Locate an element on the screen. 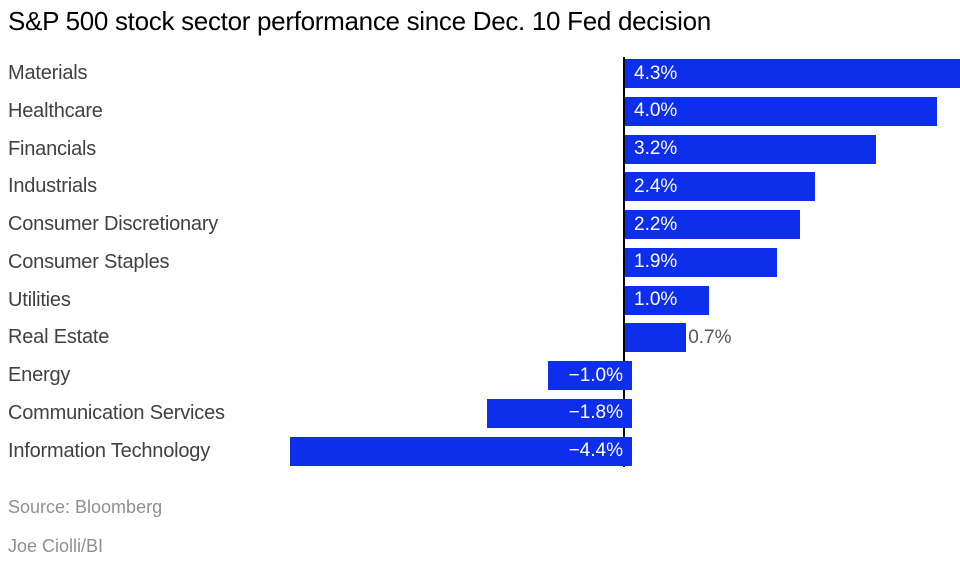  category-label: Consumer Staples is located at coordinates (89, 261).